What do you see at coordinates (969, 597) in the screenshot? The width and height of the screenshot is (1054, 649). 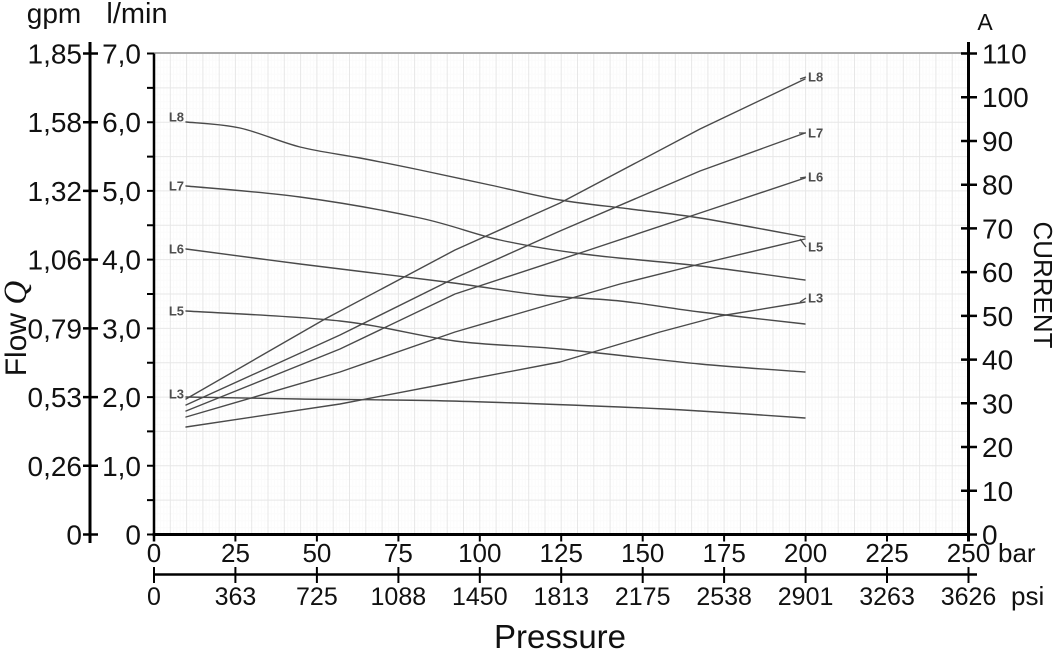 I see `svg-text: 3626` at bounding box center [969, 597].